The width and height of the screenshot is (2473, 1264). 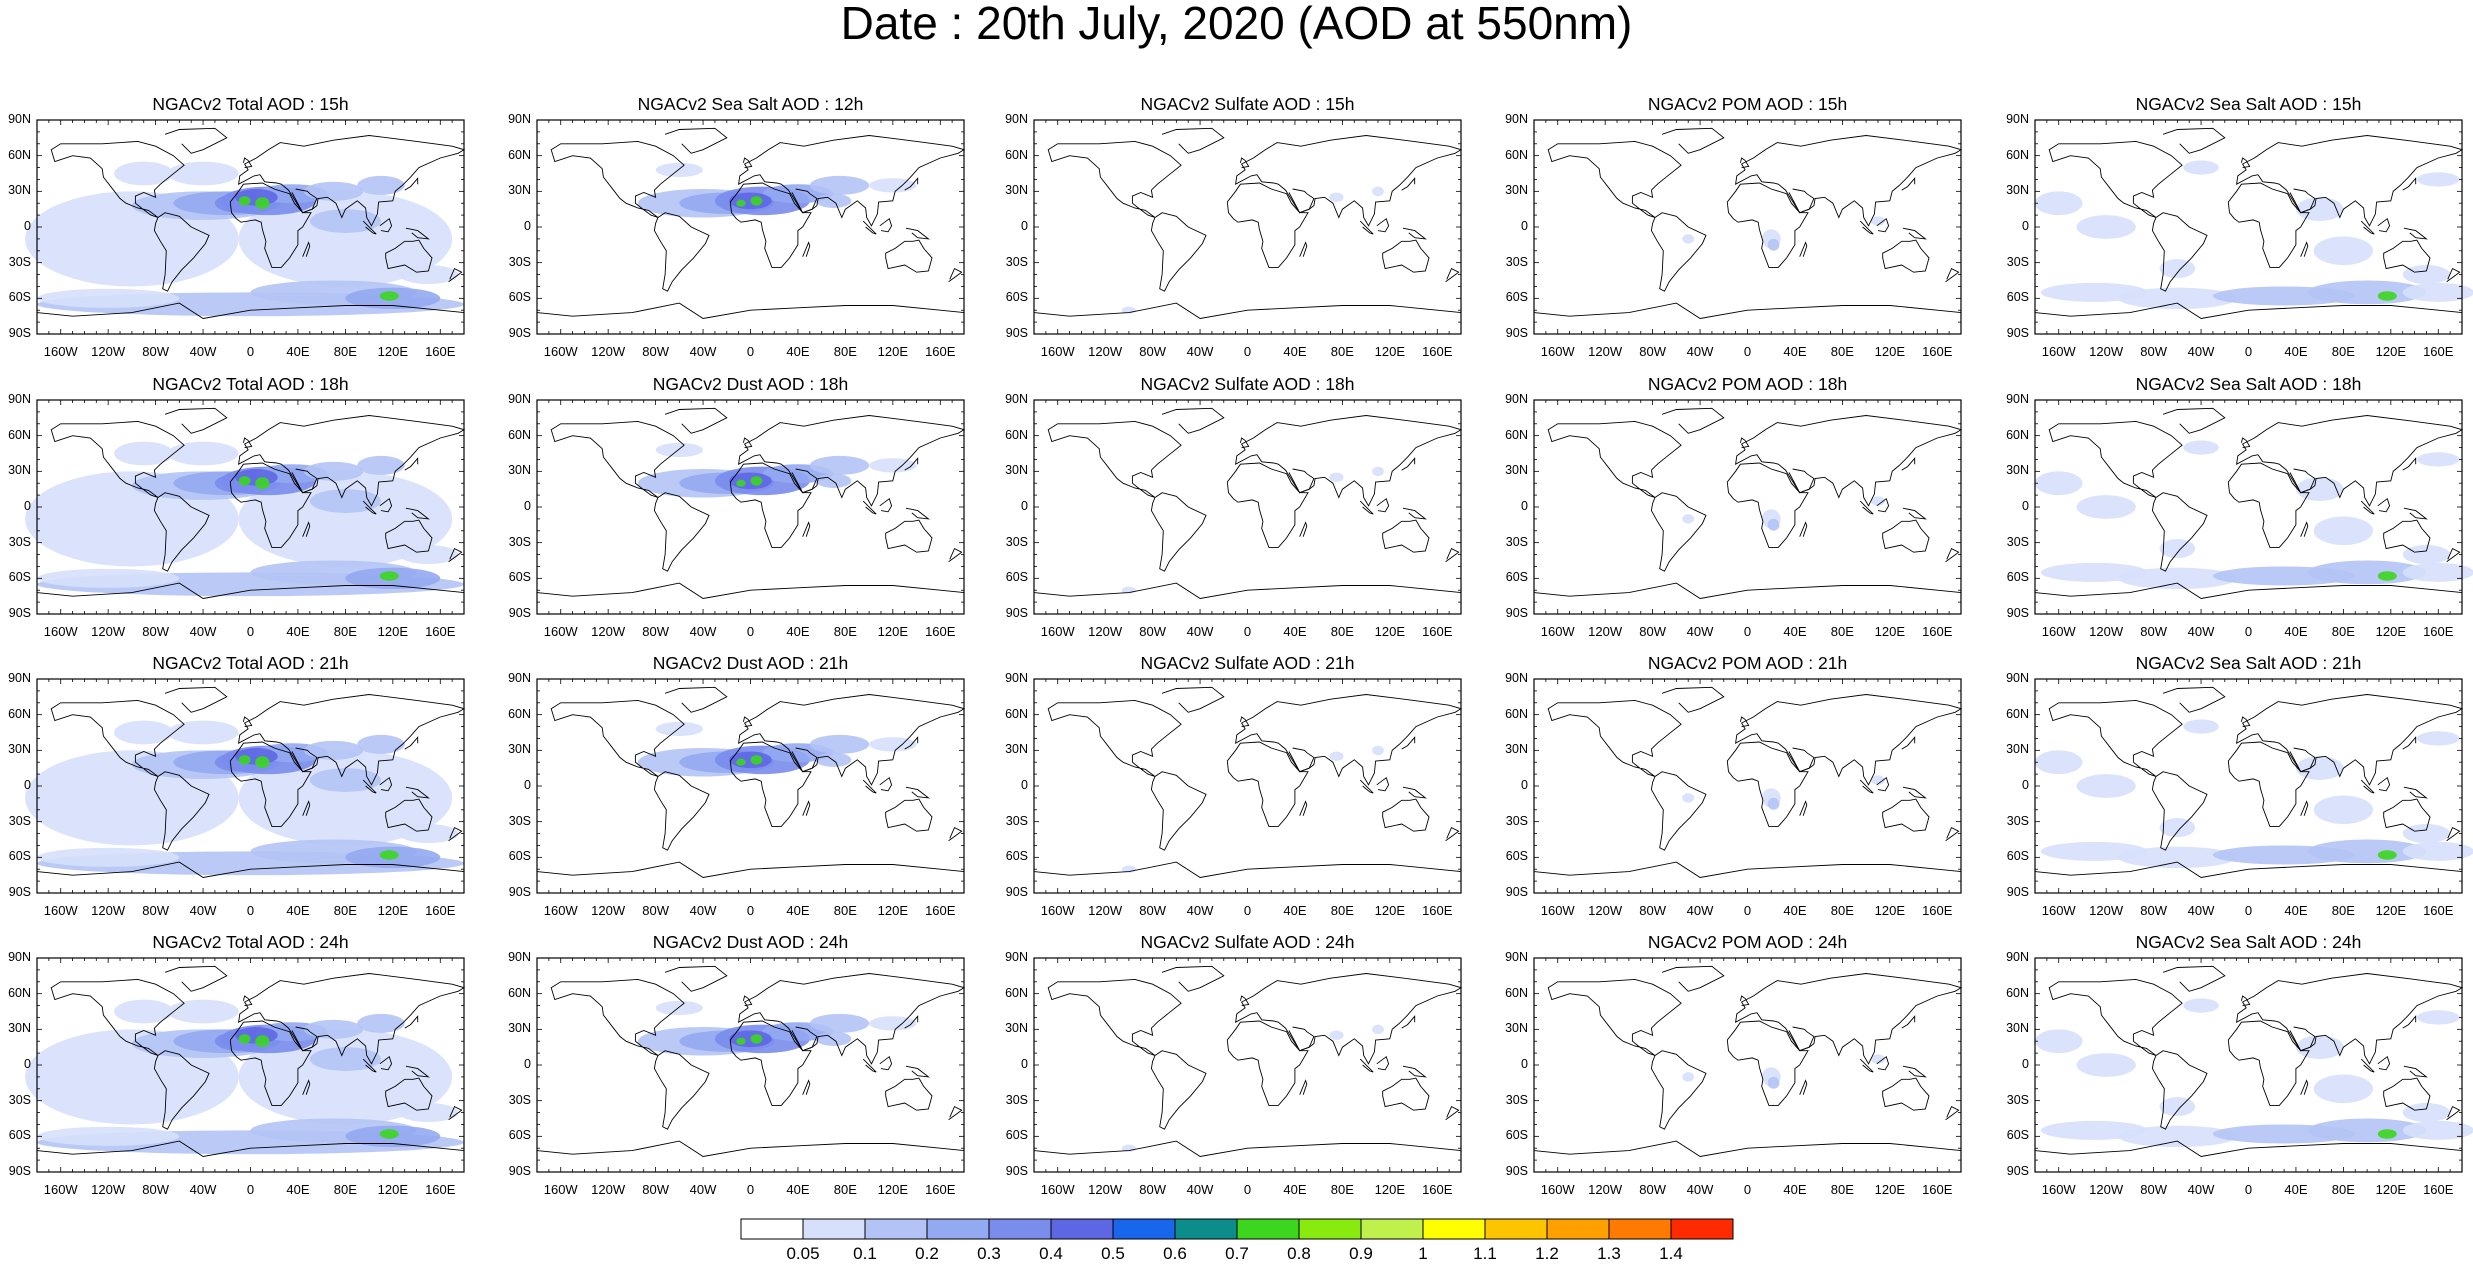 I want to click on aod-map-seasalt, so click(x=2248, y=1065).